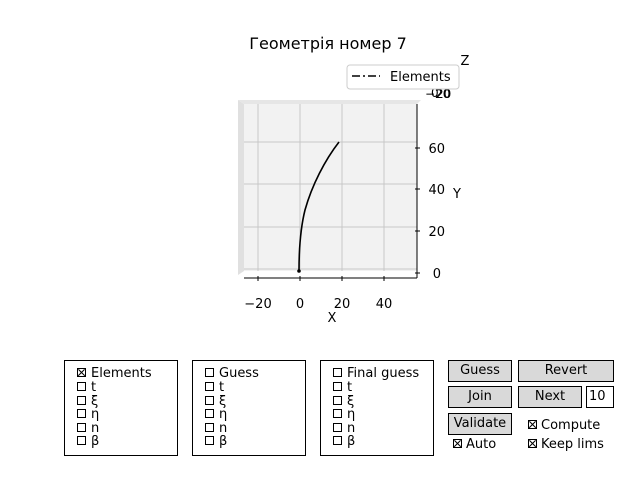  I want to click on check-final-guess: Final guess, so click(376, 374).